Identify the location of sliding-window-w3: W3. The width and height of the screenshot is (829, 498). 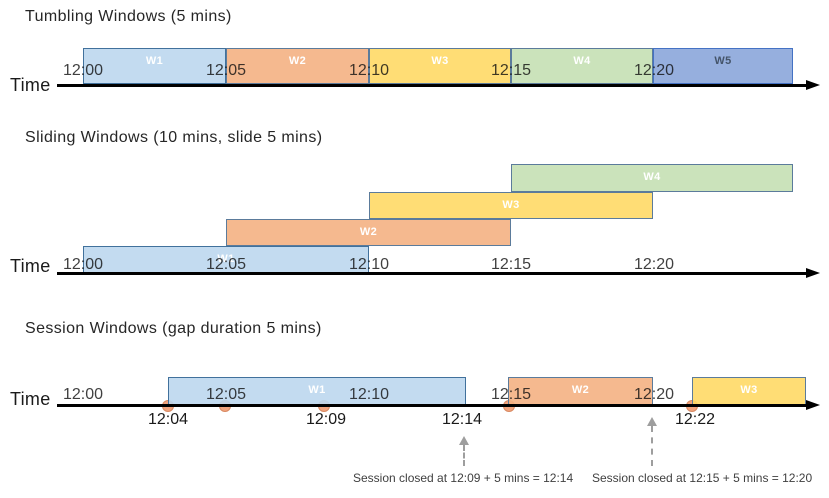
(511, 205).